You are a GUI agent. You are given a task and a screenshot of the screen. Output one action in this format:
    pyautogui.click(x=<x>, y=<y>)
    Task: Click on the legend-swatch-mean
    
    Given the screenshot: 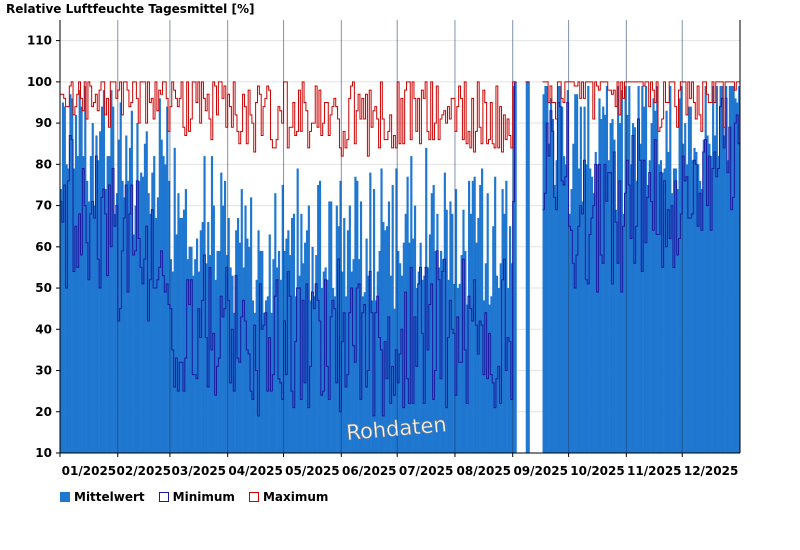 What is the action you would take?
    pyautogui.click(x=65, y=497)
    